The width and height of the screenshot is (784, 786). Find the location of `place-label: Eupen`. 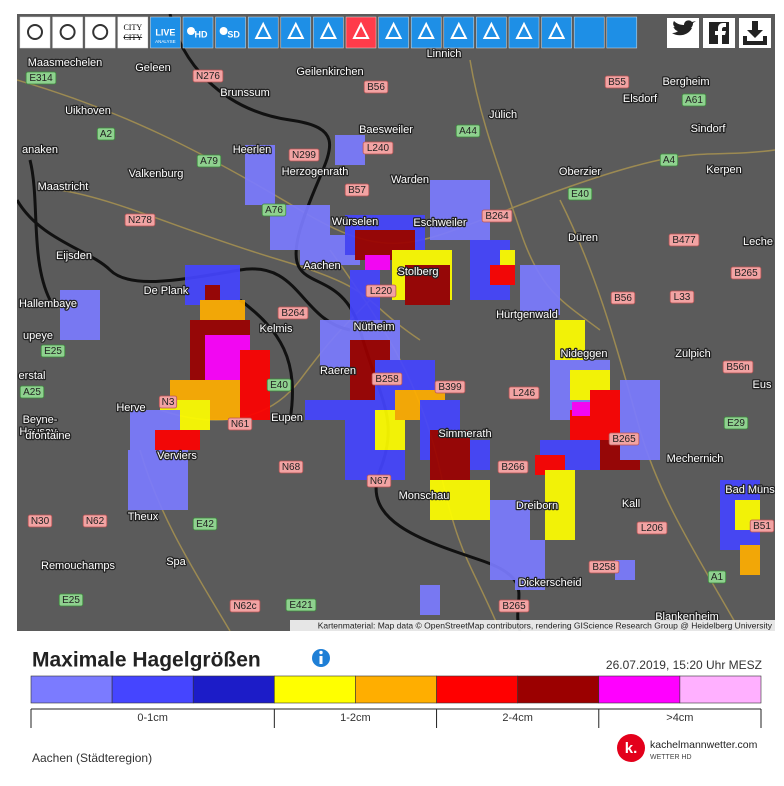

place-label: Eupen is located at coordinates (287, 418).